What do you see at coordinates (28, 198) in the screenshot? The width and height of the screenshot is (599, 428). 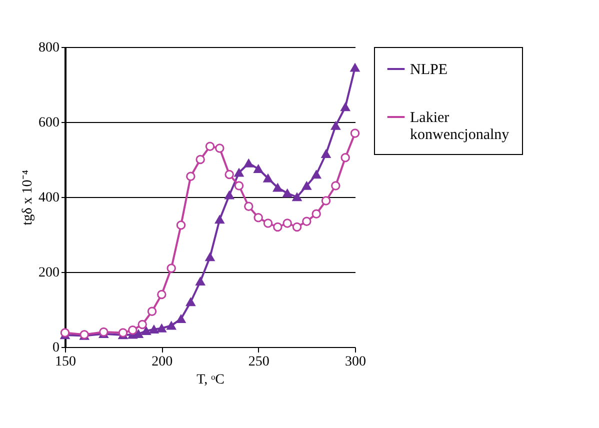 I see `y-axis-title: tgδ x 10⁻⁴` at bounding box center [28, 198].